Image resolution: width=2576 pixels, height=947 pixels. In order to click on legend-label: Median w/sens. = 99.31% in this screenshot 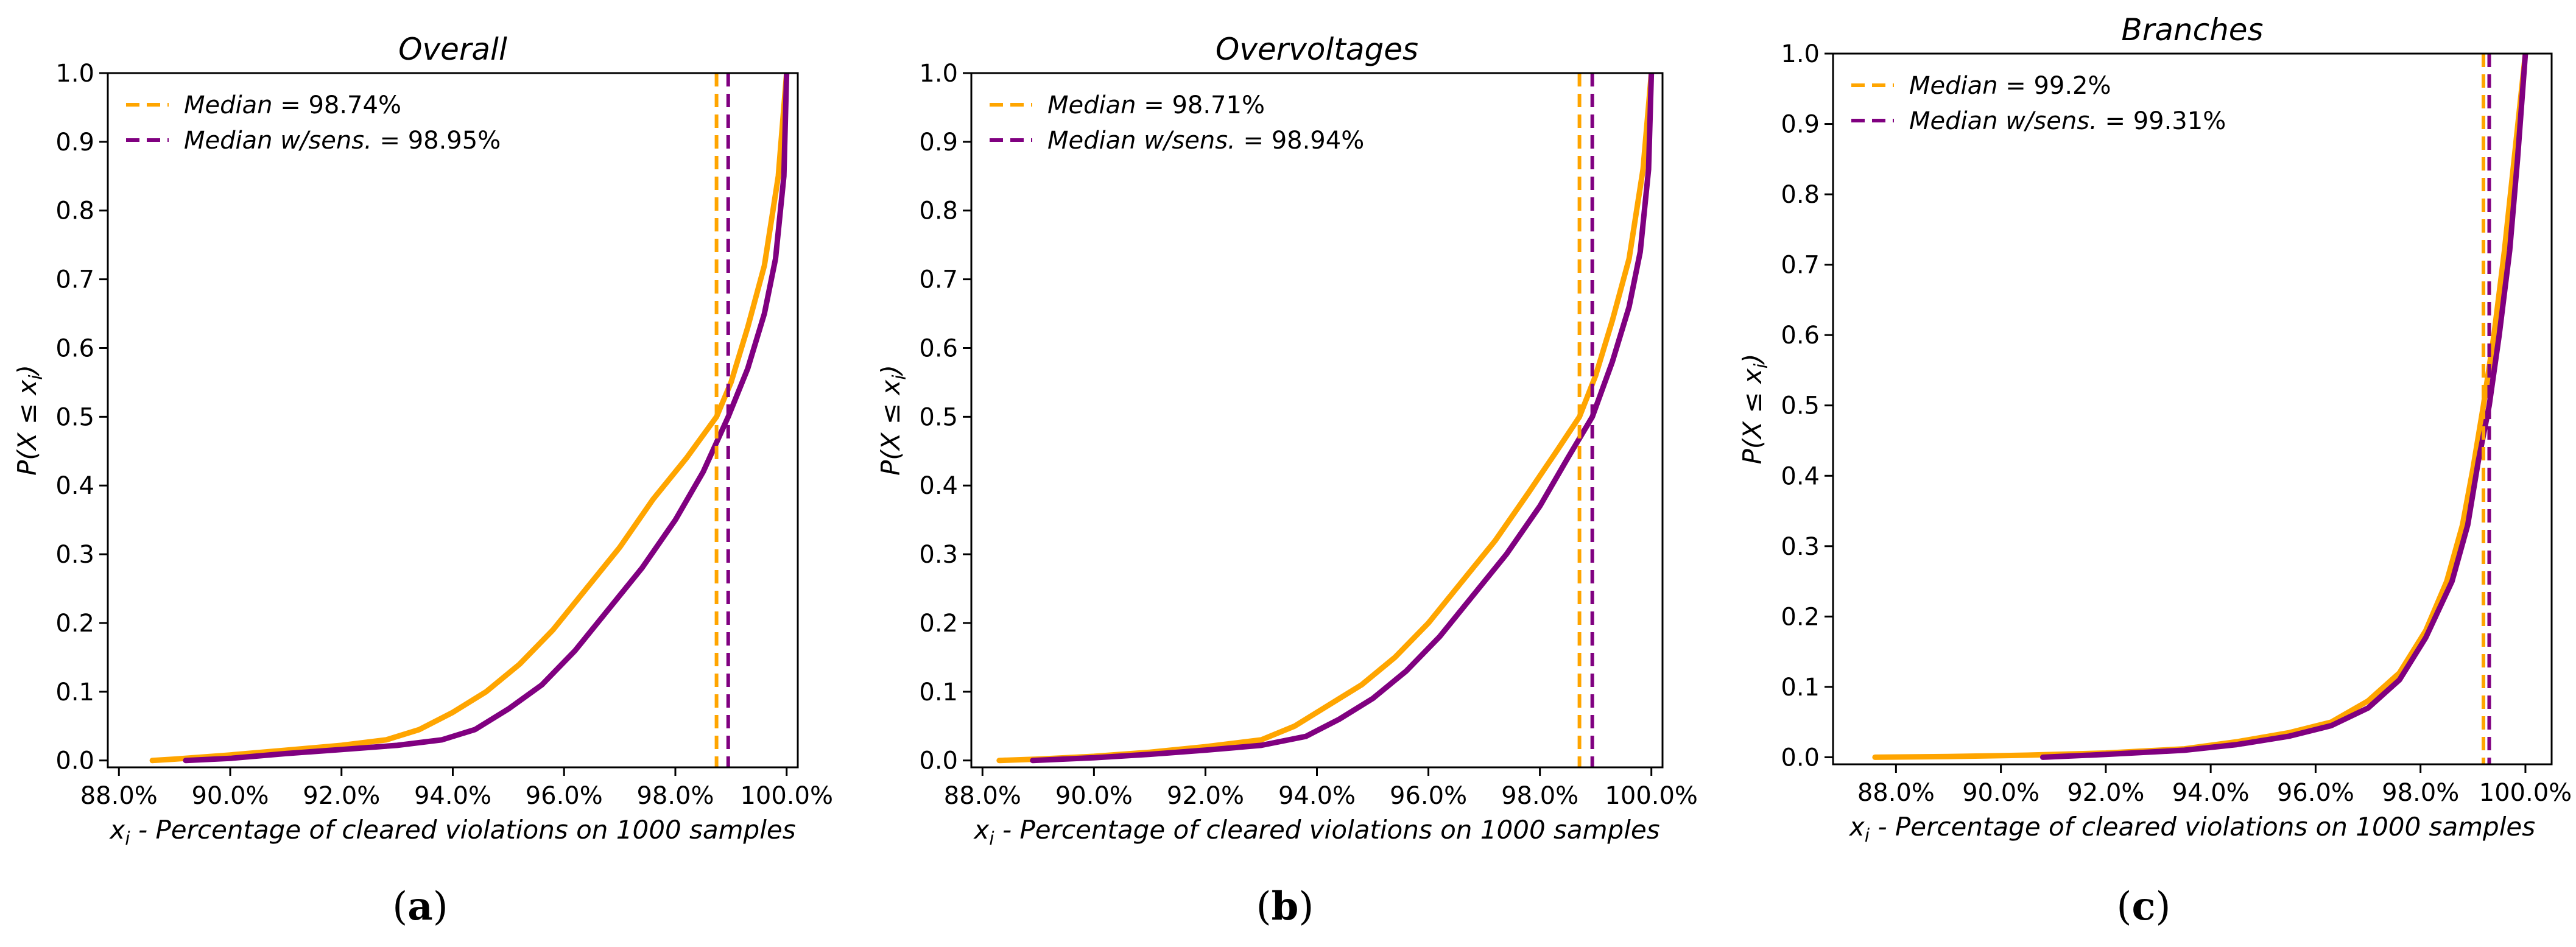, I will do `click(2067, 121)`.